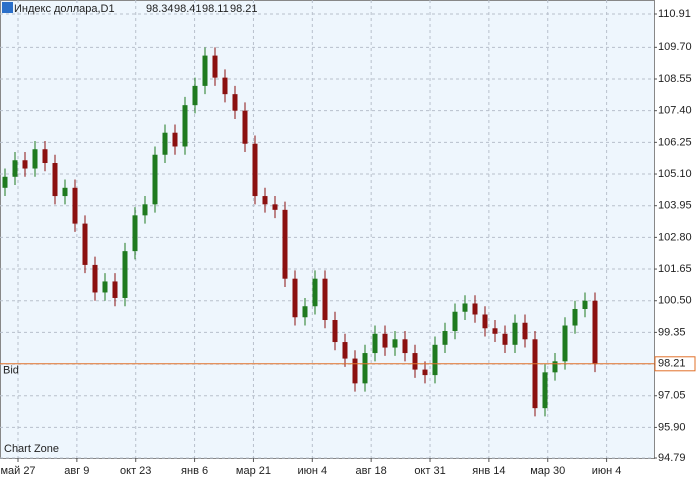  What do you see at coordinates (672, 427) in the screenshot?
I see `y-tick-label: 95.90` at bounding box center [672, 427].